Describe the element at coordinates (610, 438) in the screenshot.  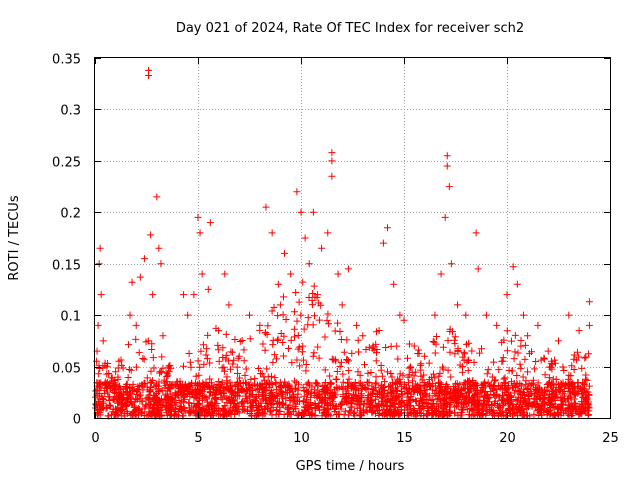
I see `x-tick-label: 25` at that location.